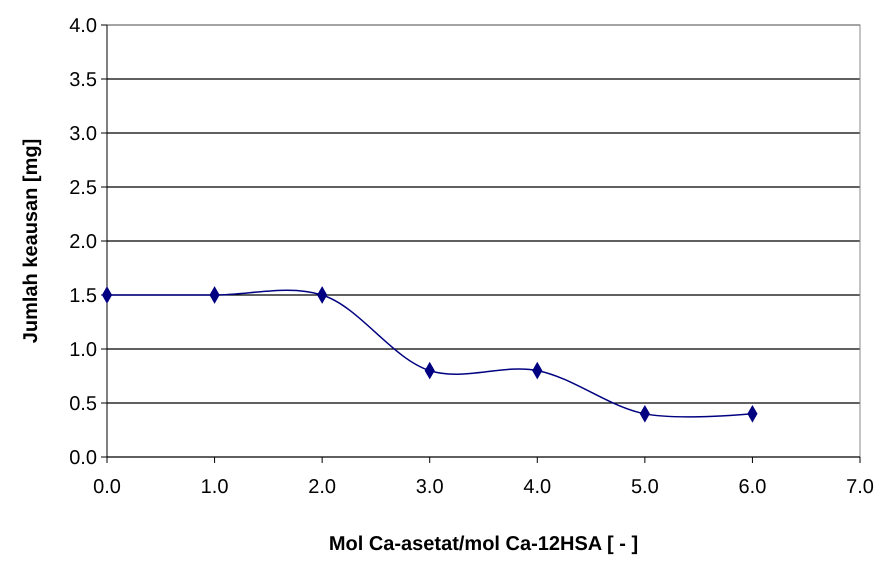 This screenshot has width=881, height=570. I want to click on y-tick-label: 4.0, so click(83, 26).